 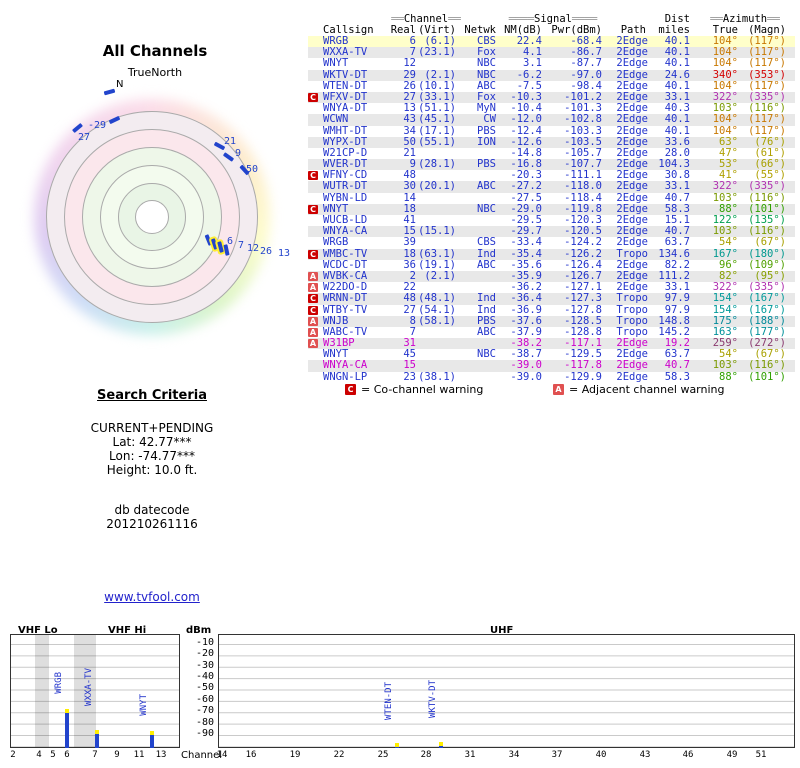 What do you see at coordinates (204, 665) in the screenshot?
I see `y-axis-tick-label: -30` at bounding box center [204, 665].